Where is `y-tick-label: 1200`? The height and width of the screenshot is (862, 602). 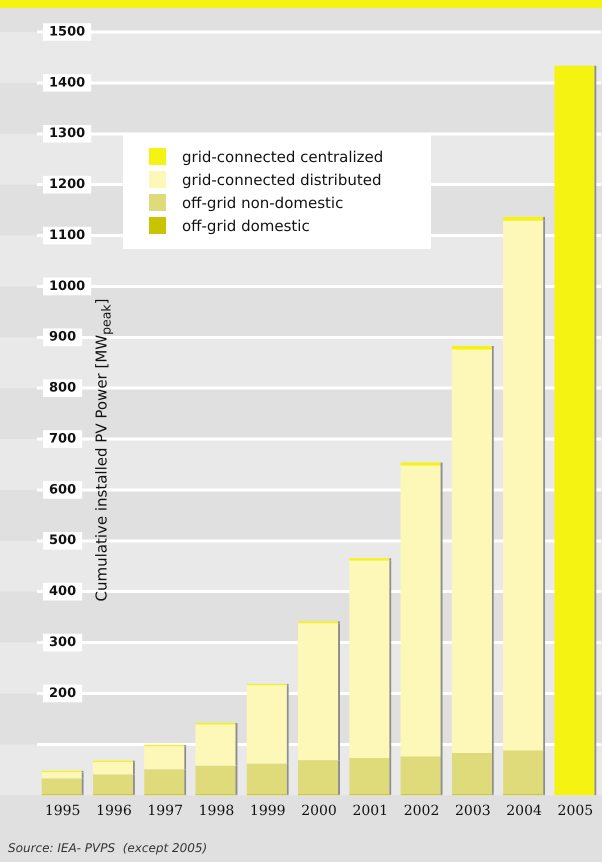
y-tick-label: 1200 is located at coordinates (67, 184).